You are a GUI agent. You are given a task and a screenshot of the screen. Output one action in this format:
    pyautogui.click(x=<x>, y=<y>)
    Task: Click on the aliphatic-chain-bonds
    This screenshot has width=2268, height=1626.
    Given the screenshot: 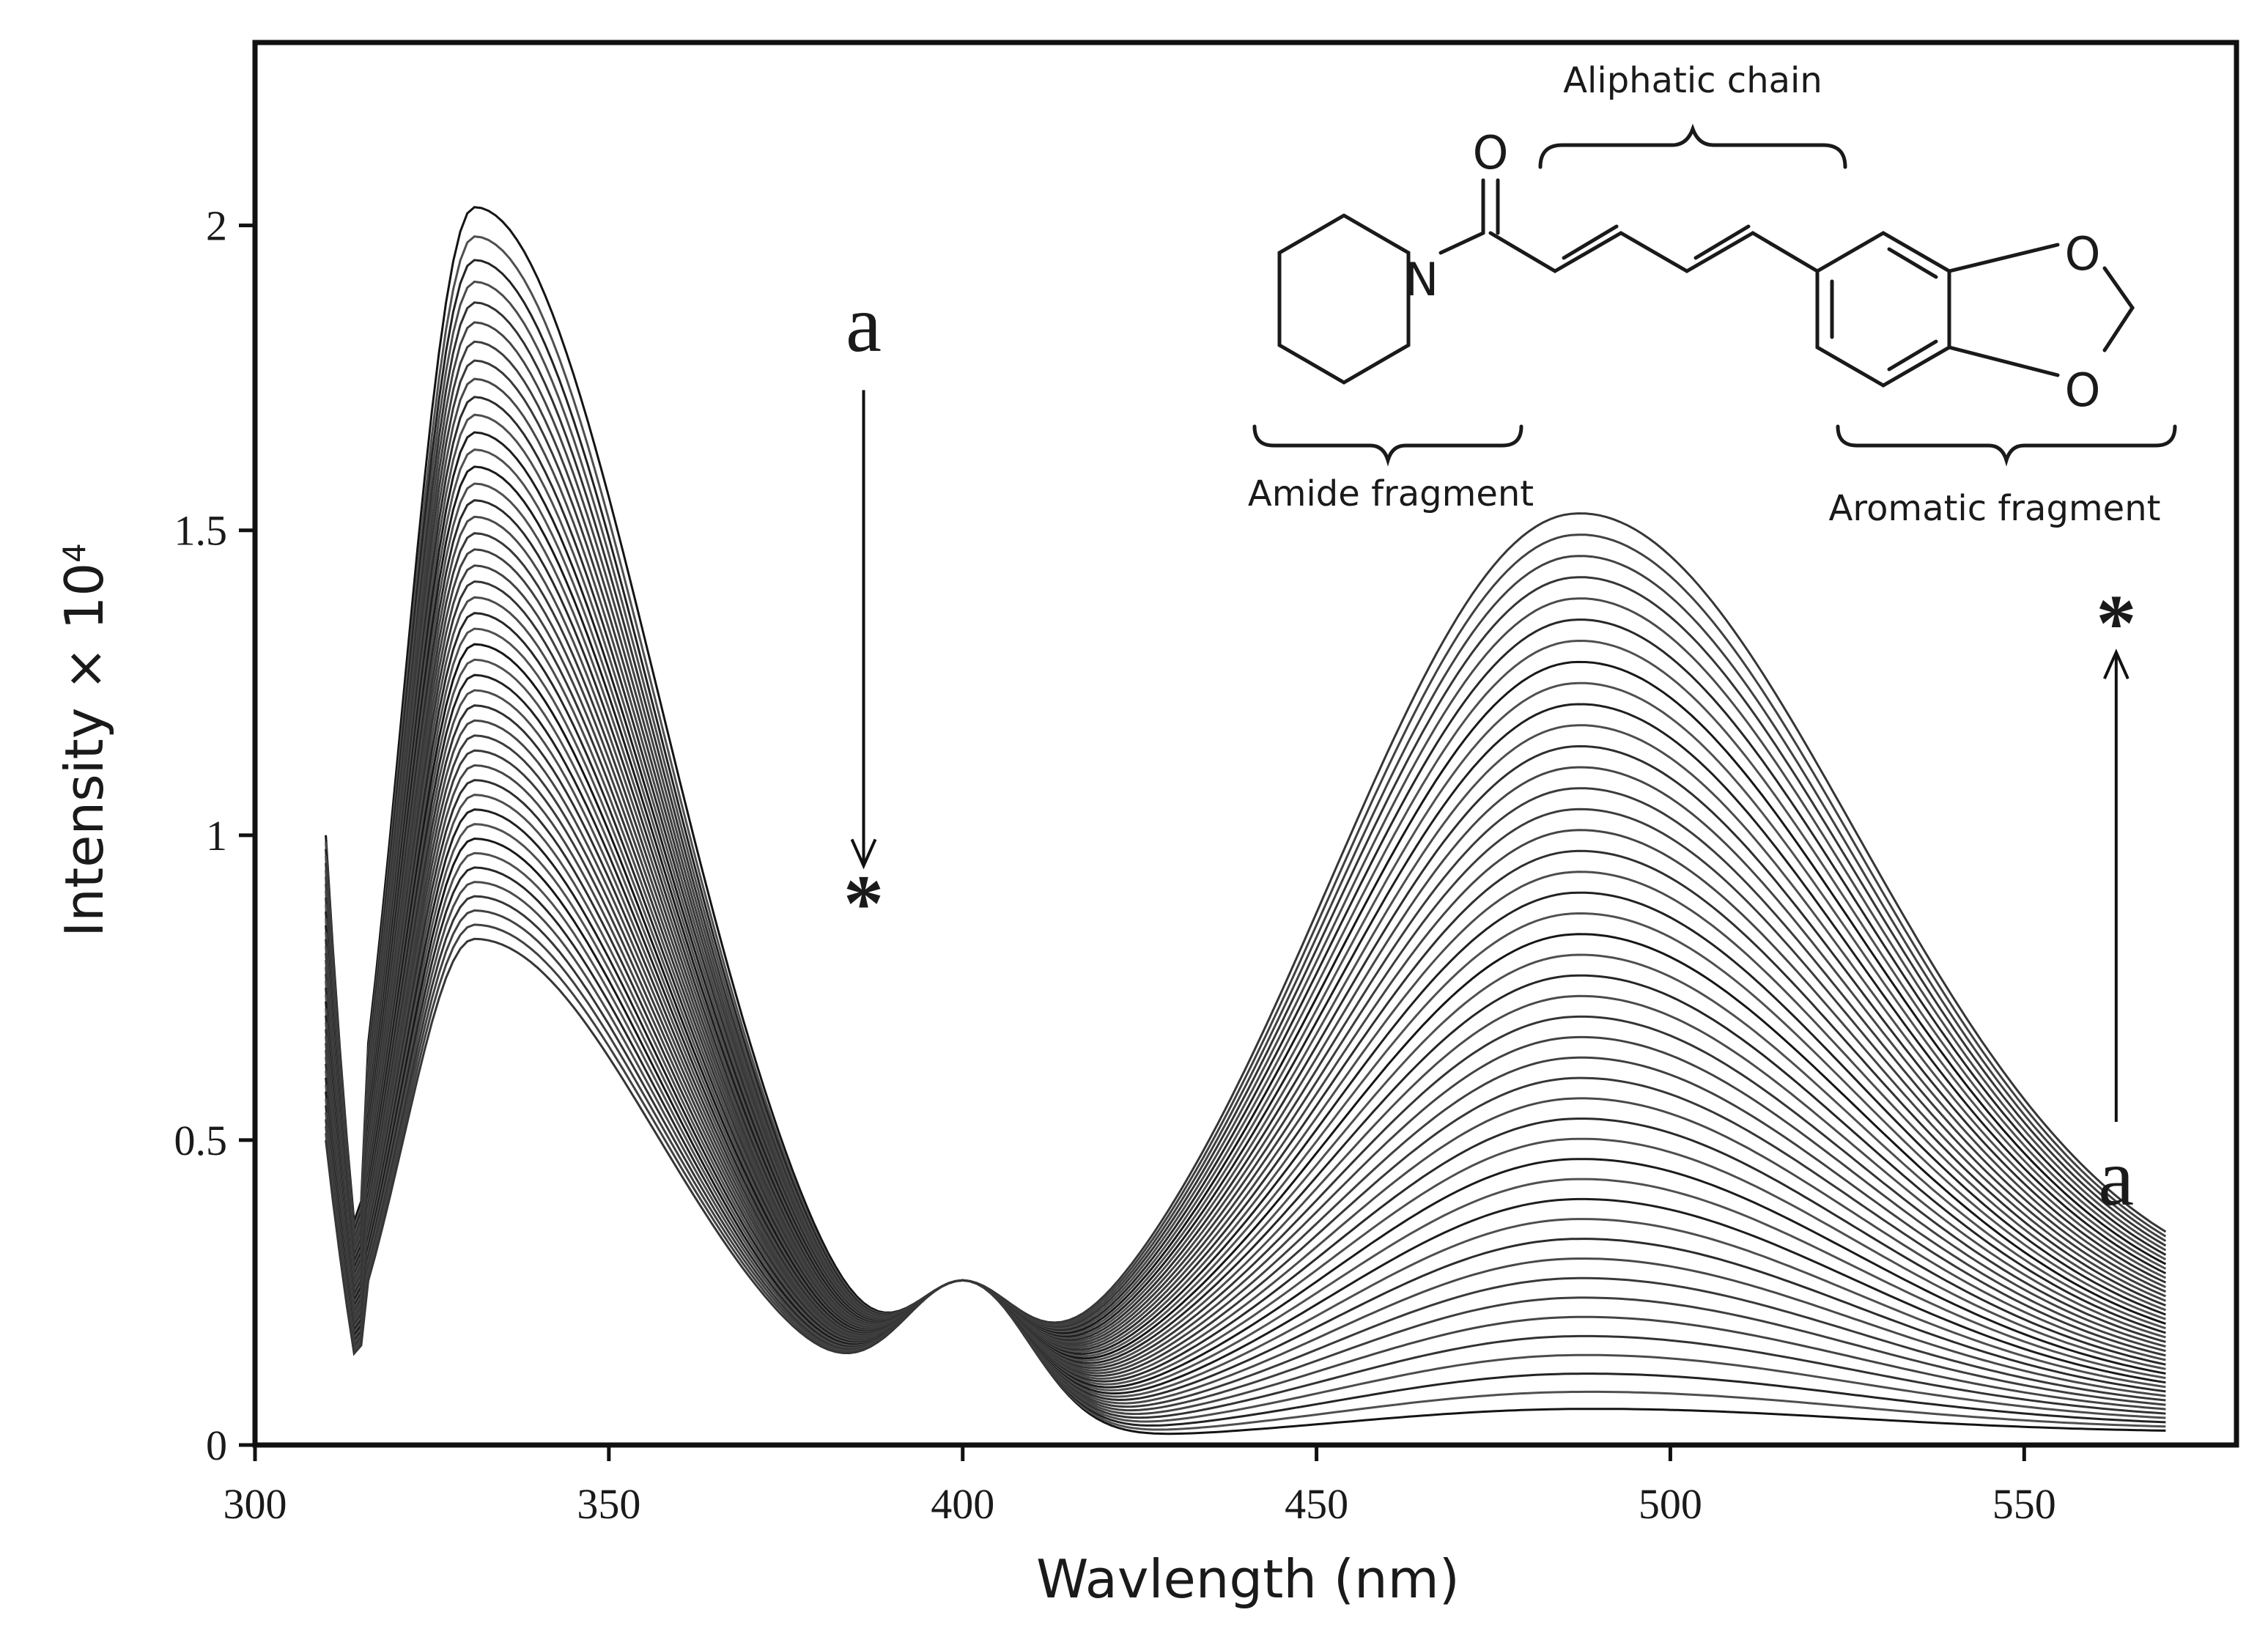 What is the action you would take?
    pyautogui.click(x=1654, y=252)
    